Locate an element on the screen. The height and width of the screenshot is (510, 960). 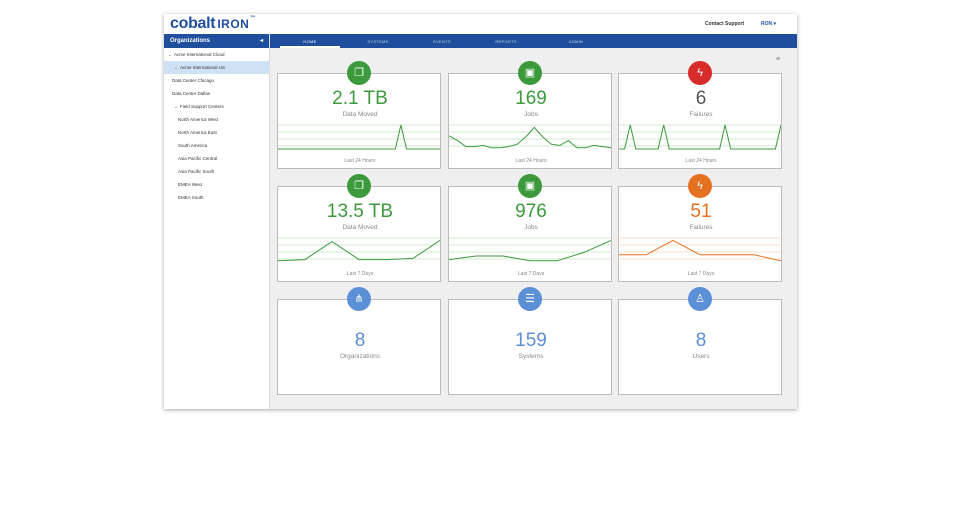
tab-events: EVENTS is located at coordinates (442, 41).